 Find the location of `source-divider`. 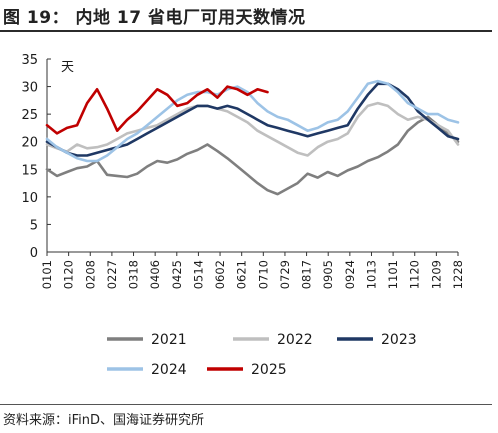

source-divider is located at coordinates (246, 404).